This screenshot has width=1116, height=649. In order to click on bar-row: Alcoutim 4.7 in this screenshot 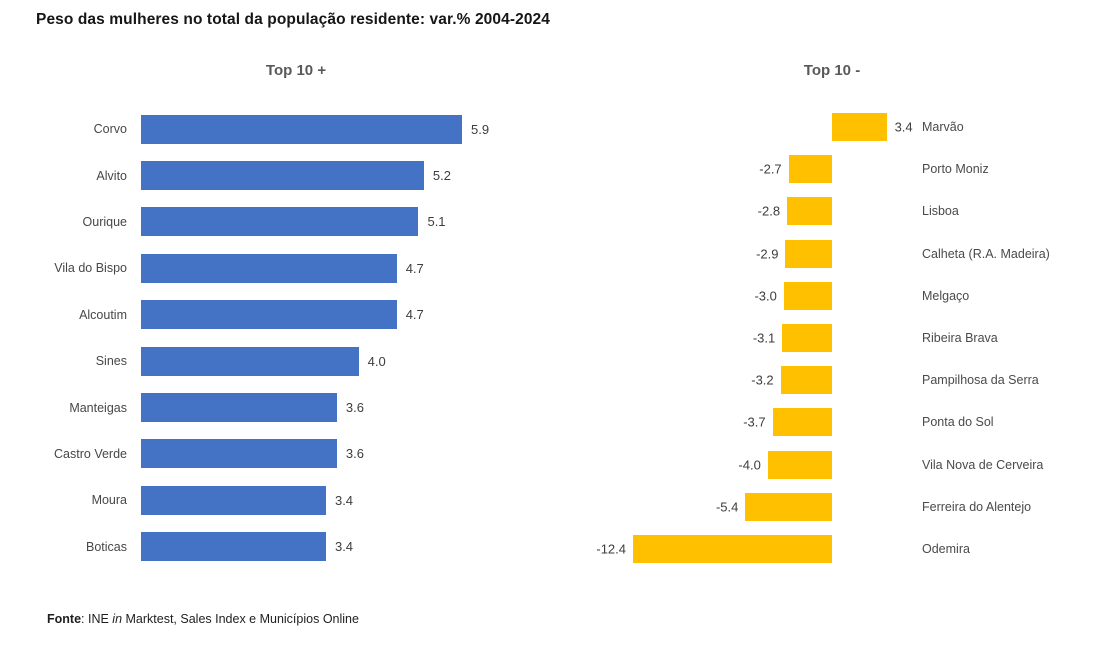, I will do `click(296, 315)`.